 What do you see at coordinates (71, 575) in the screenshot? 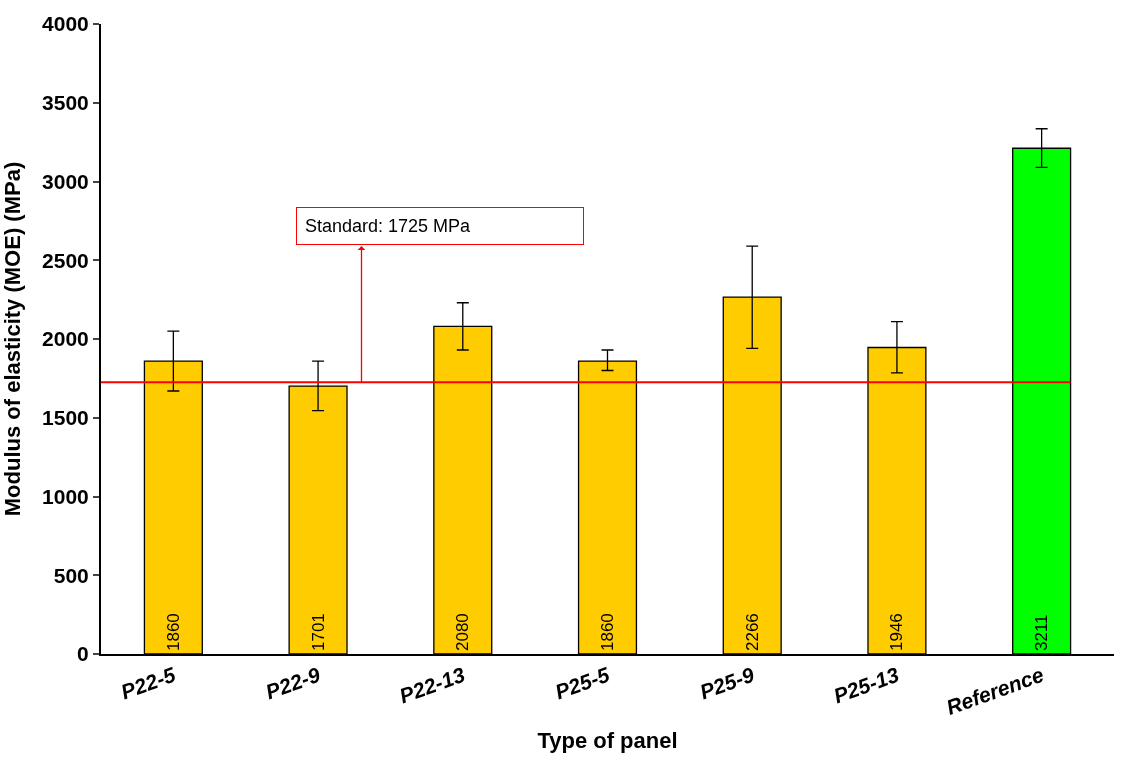
I see `y-tick-label: 500` at bounding box center [71, 575].